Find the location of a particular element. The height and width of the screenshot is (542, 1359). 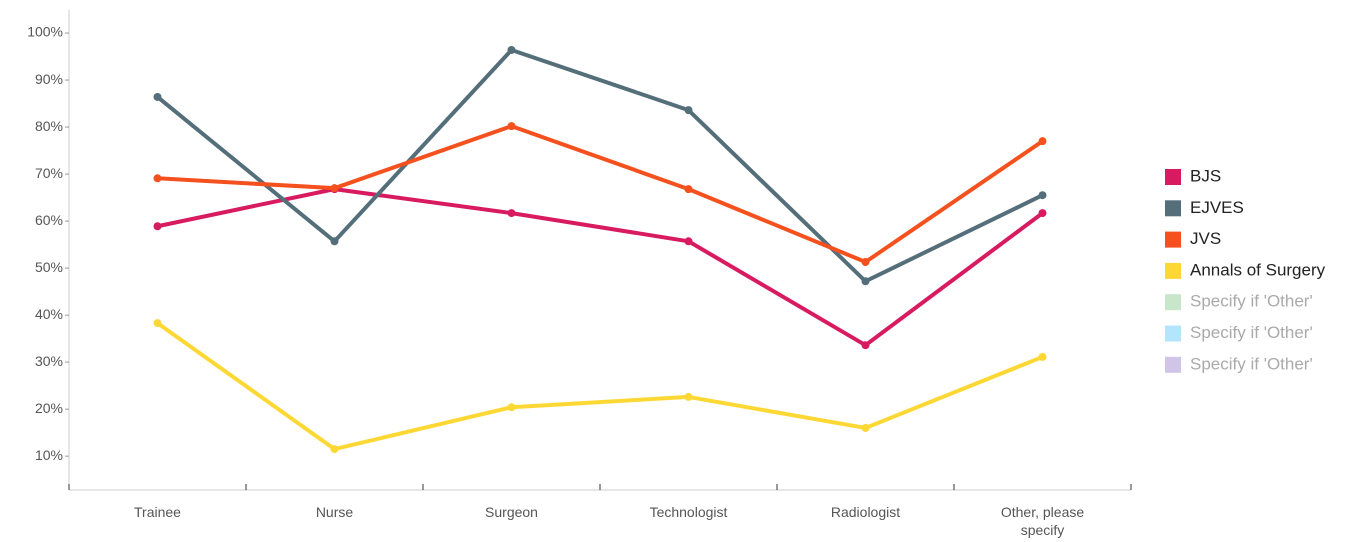

x-tick-label-text: Other, please specify is located at coordinates (1042, 521).